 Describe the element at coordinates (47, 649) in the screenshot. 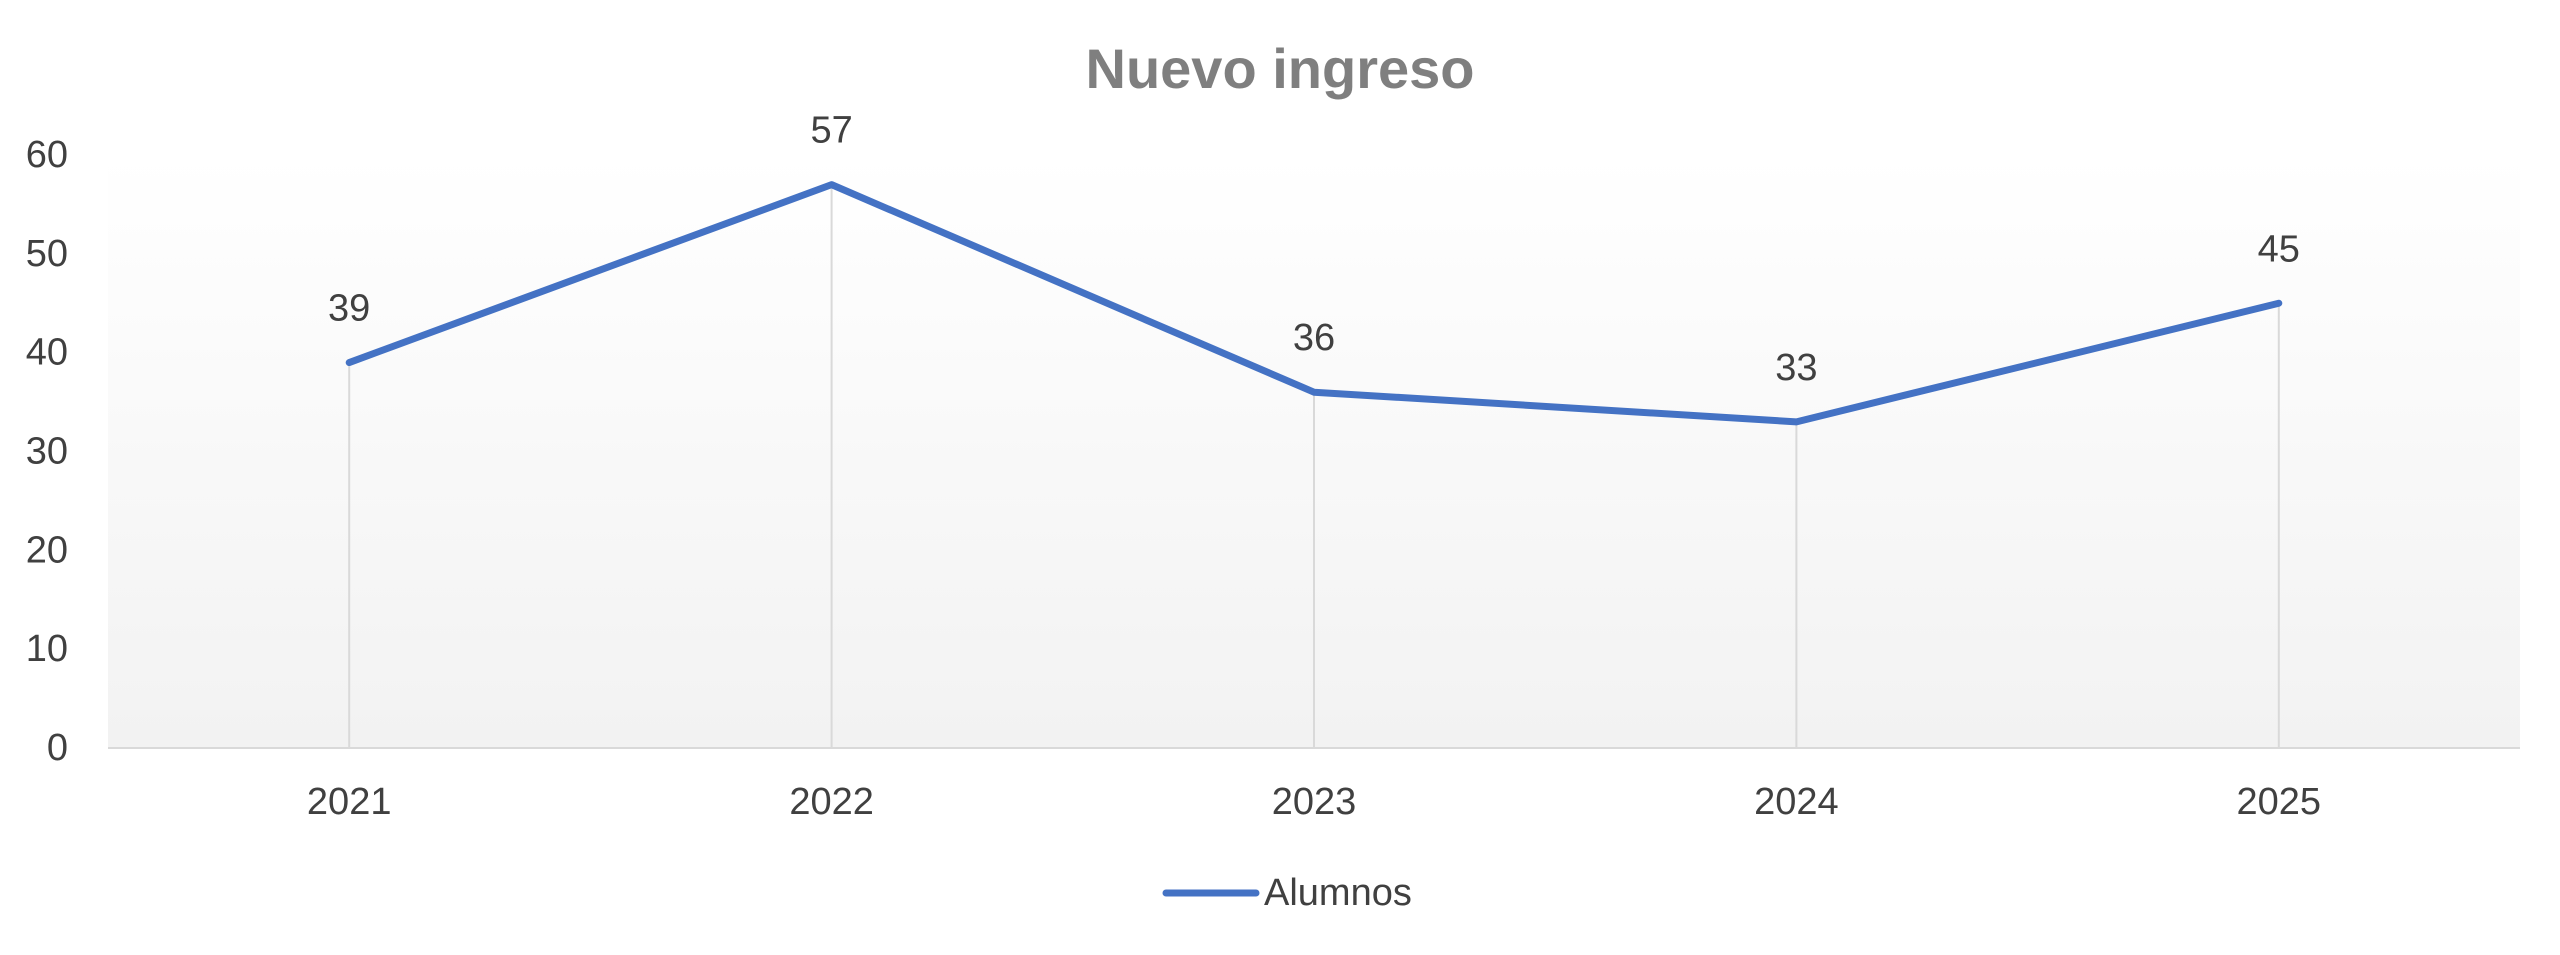

I see `y-tick-label: 10` at that location.